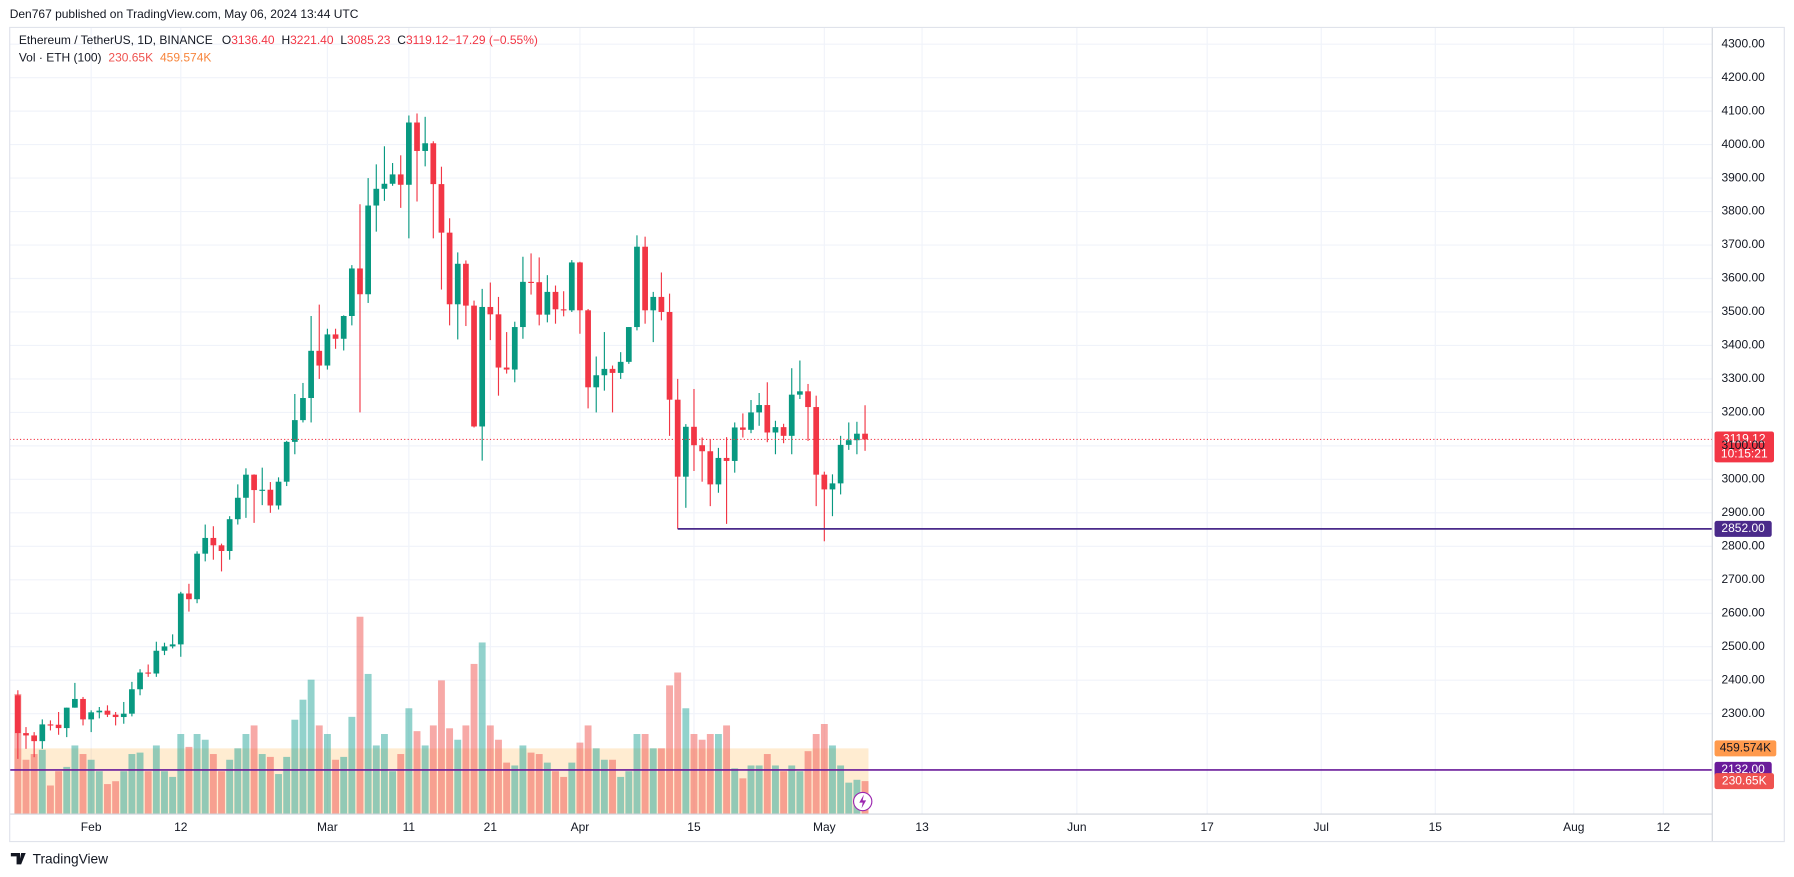  What do you see at coordinates (1208, 827) in the screenshot?
I see `x-tick-label: 17` at bounding box center [1208, 827].